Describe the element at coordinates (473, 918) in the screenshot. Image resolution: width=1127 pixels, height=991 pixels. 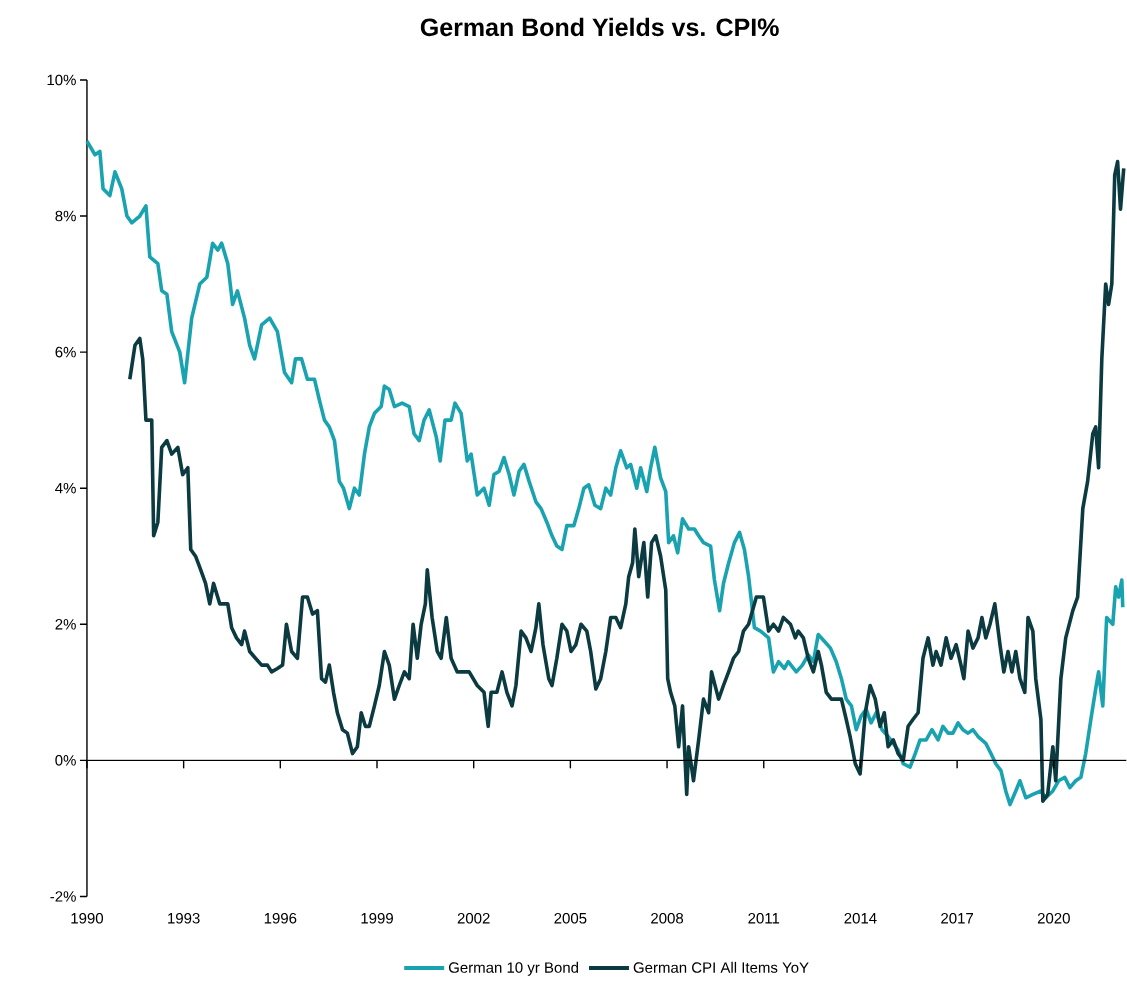
I see `x-tick-label: 2002` at that location.